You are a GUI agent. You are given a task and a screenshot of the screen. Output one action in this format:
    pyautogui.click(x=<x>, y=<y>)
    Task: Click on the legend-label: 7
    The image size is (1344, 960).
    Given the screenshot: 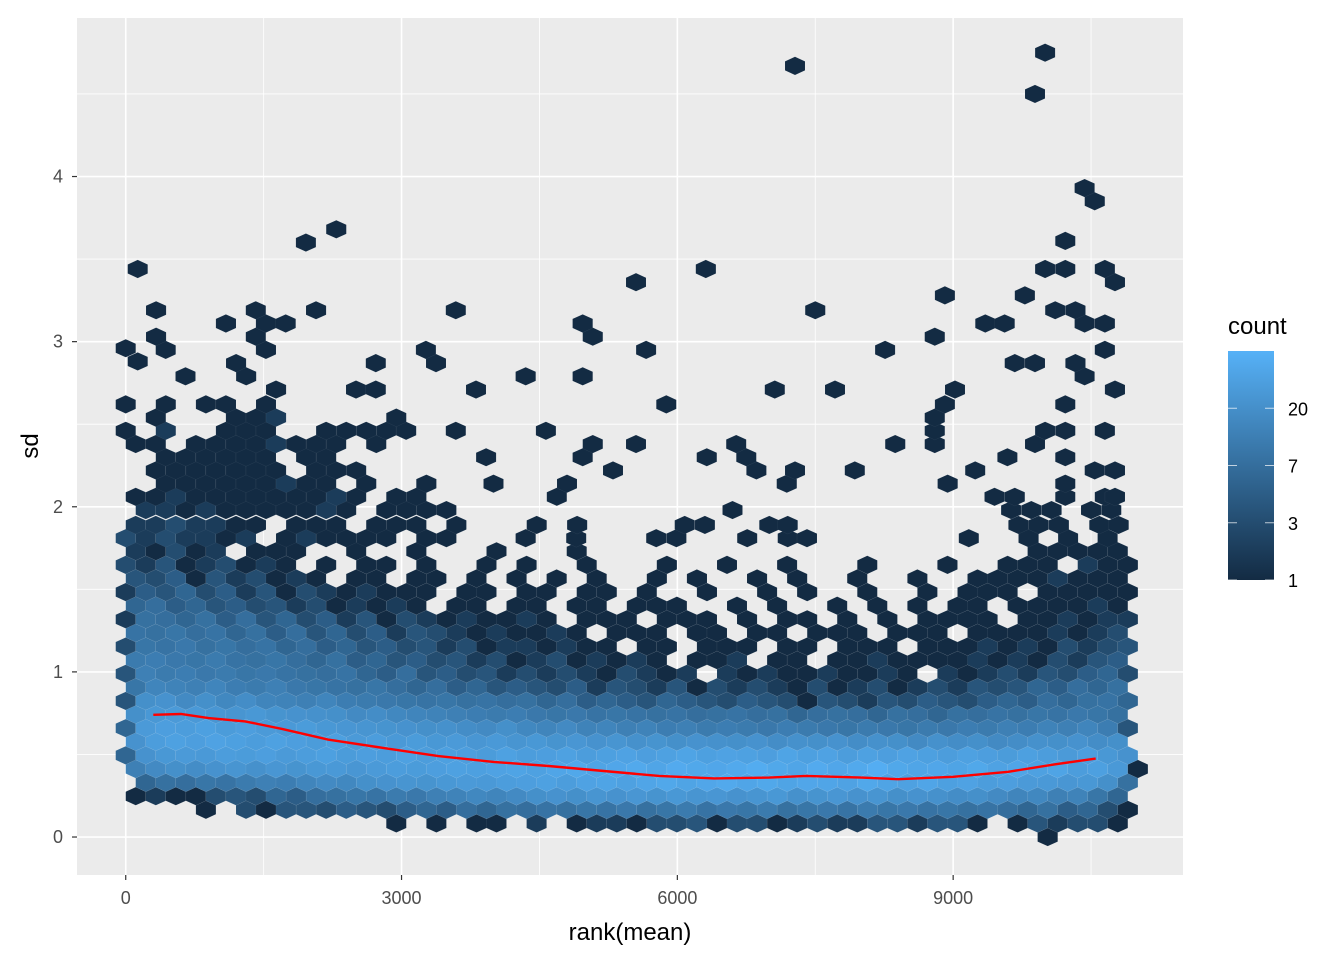 What is the action you would take?
    pyautogui.click(x=1293, y=467)
    